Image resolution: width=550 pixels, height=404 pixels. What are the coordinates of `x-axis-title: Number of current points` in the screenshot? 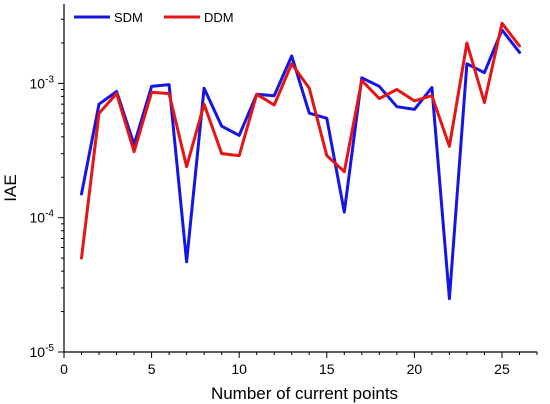 It's located at (304, 393).